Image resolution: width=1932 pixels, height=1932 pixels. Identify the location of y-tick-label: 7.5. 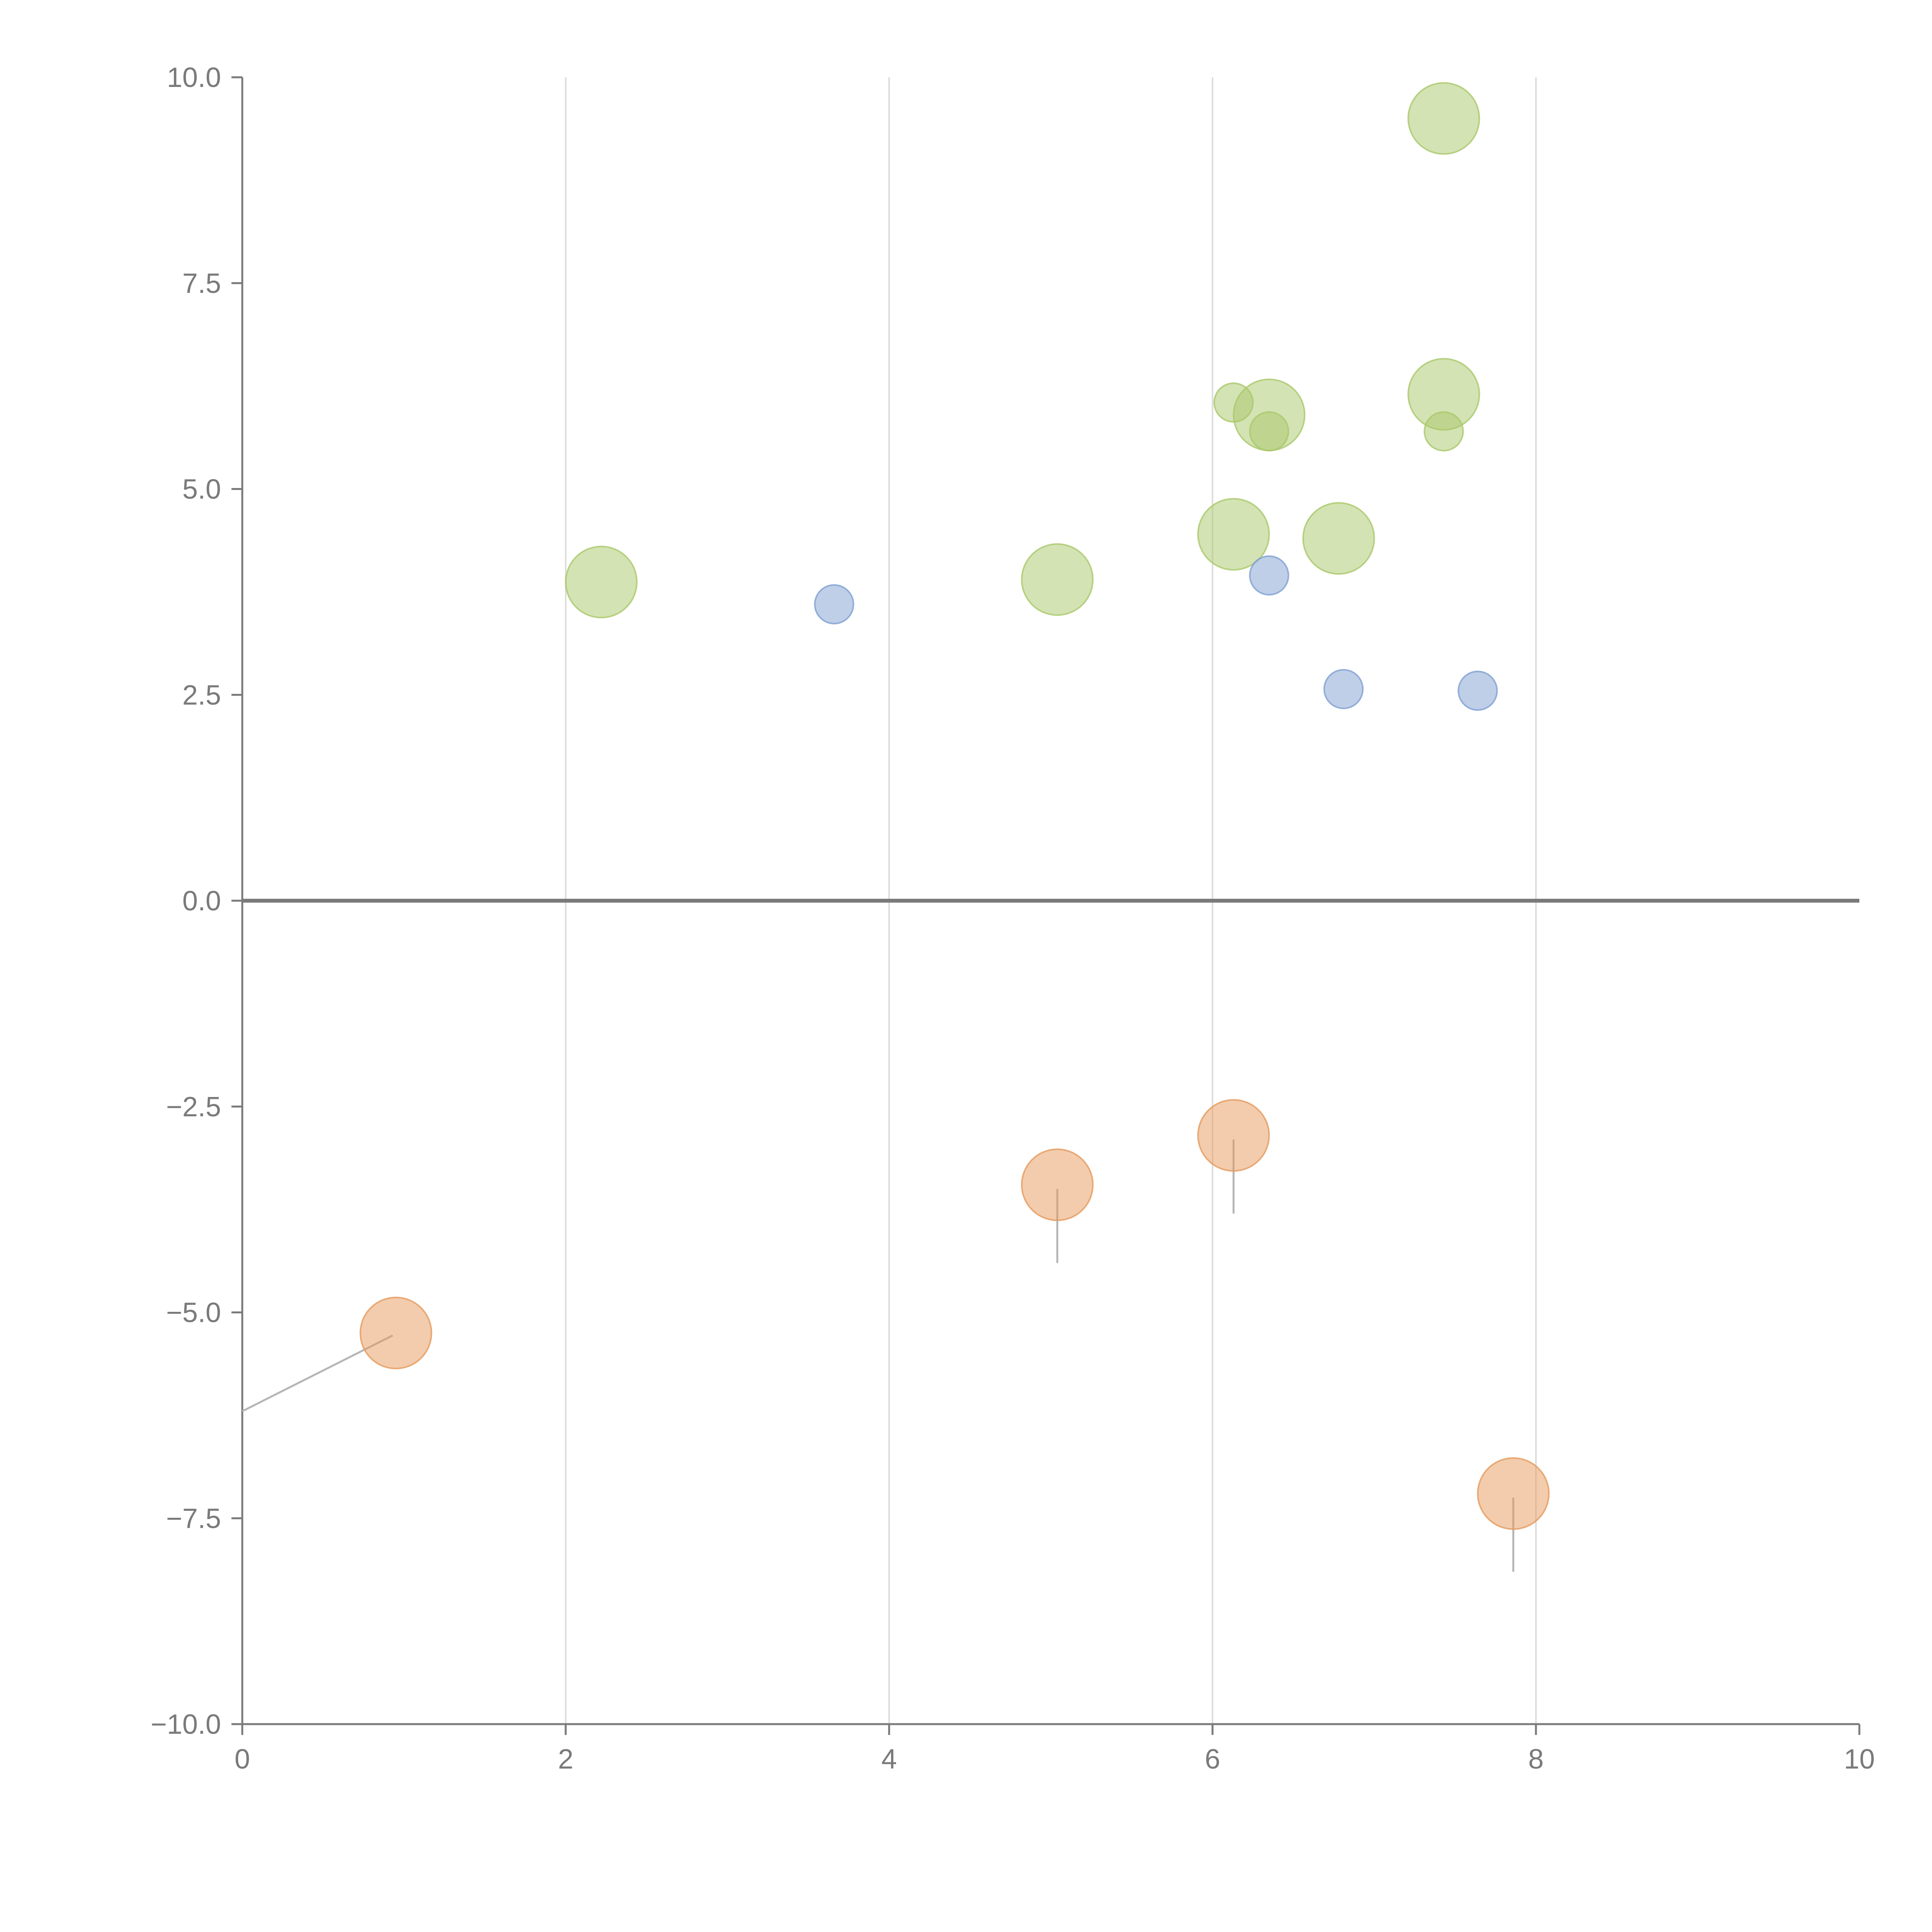
(202, 284).